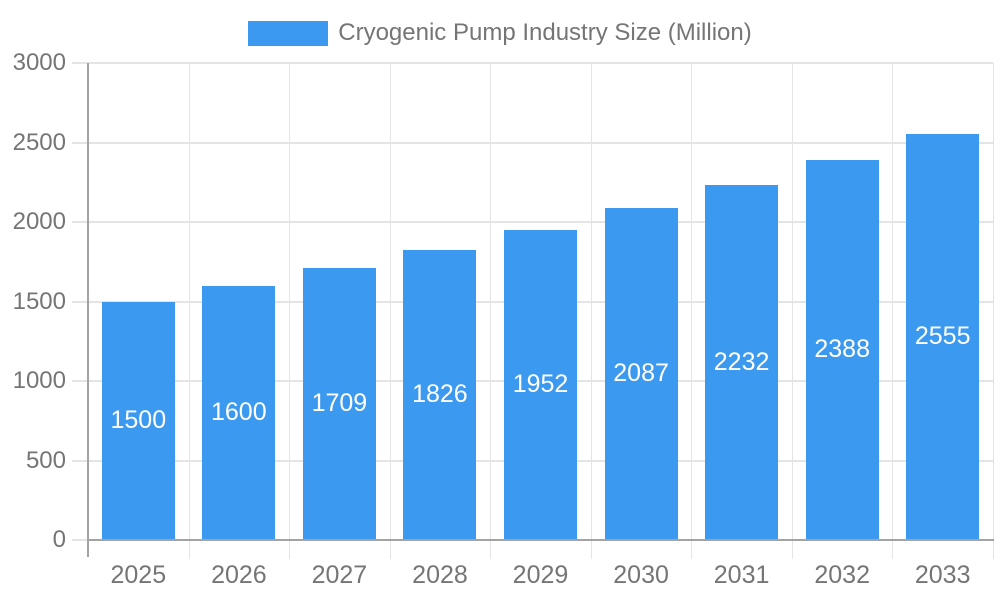 The image size is (1000, 600). I want to click on y-axis-tick-label: 2000, so click(39, 221).